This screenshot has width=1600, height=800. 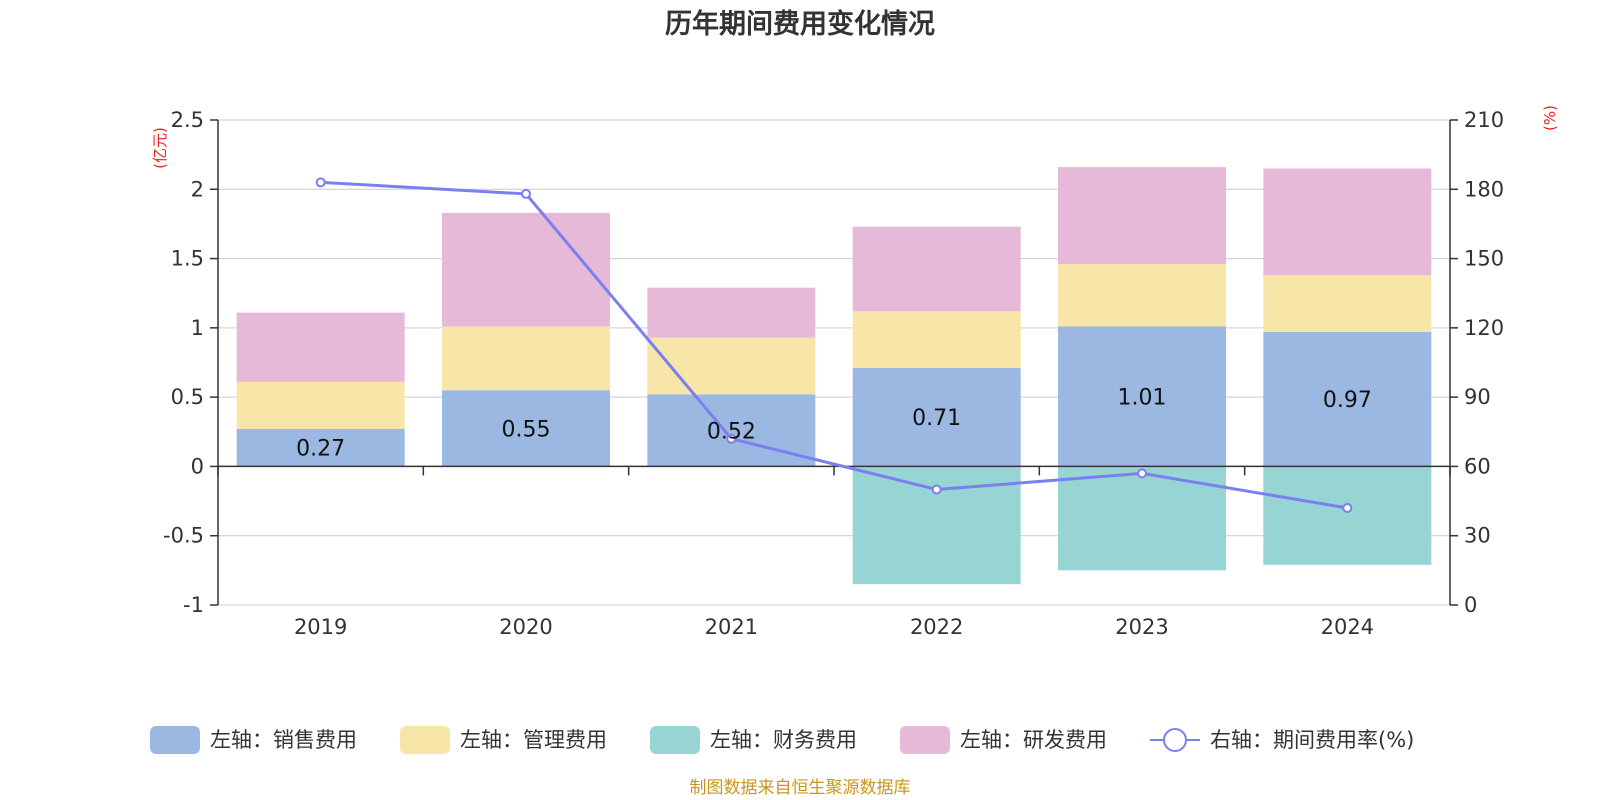 I want to click on legend-label: 左轴：研发费用, so click(x=1033, y=740).